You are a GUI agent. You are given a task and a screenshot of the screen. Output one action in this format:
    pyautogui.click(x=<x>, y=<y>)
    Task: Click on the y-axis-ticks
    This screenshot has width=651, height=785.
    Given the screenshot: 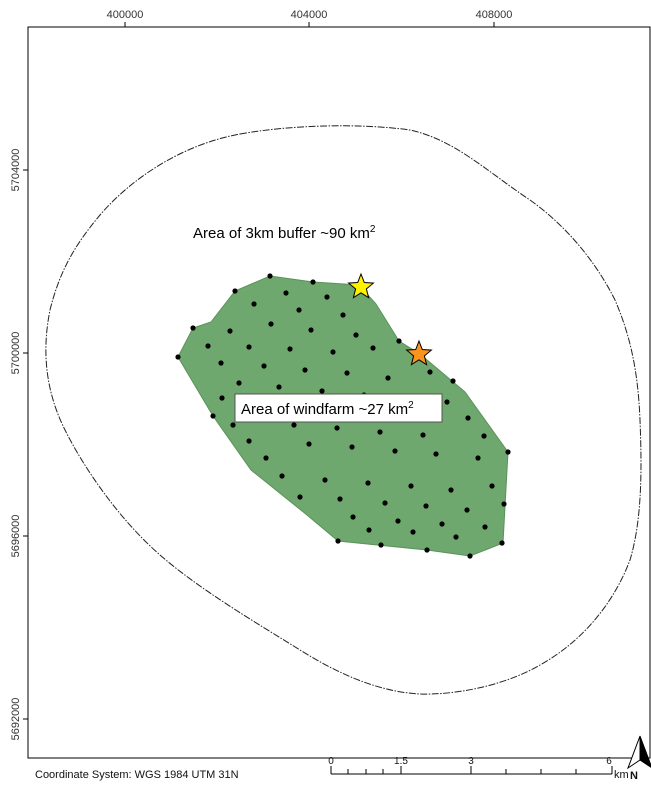 What is the action you would take?
    pyautogui.click(x=25, y=444)
    